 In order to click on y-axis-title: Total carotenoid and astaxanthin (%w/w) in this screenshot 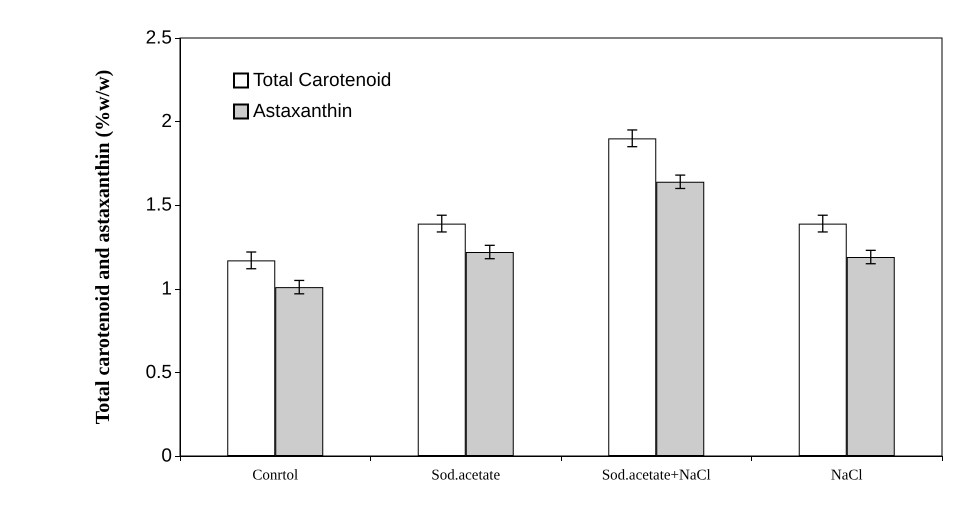, I will do `click(103, 247)`.